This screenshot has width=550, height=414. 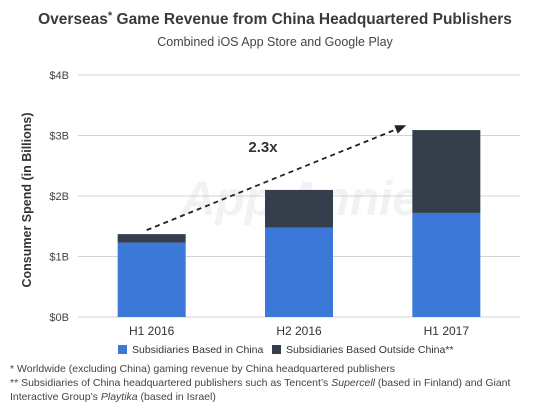 What do you see at coordinates (110, 16) in the screenshot?
I see `chart-title-mark: *` at bounding box center [110, 16].